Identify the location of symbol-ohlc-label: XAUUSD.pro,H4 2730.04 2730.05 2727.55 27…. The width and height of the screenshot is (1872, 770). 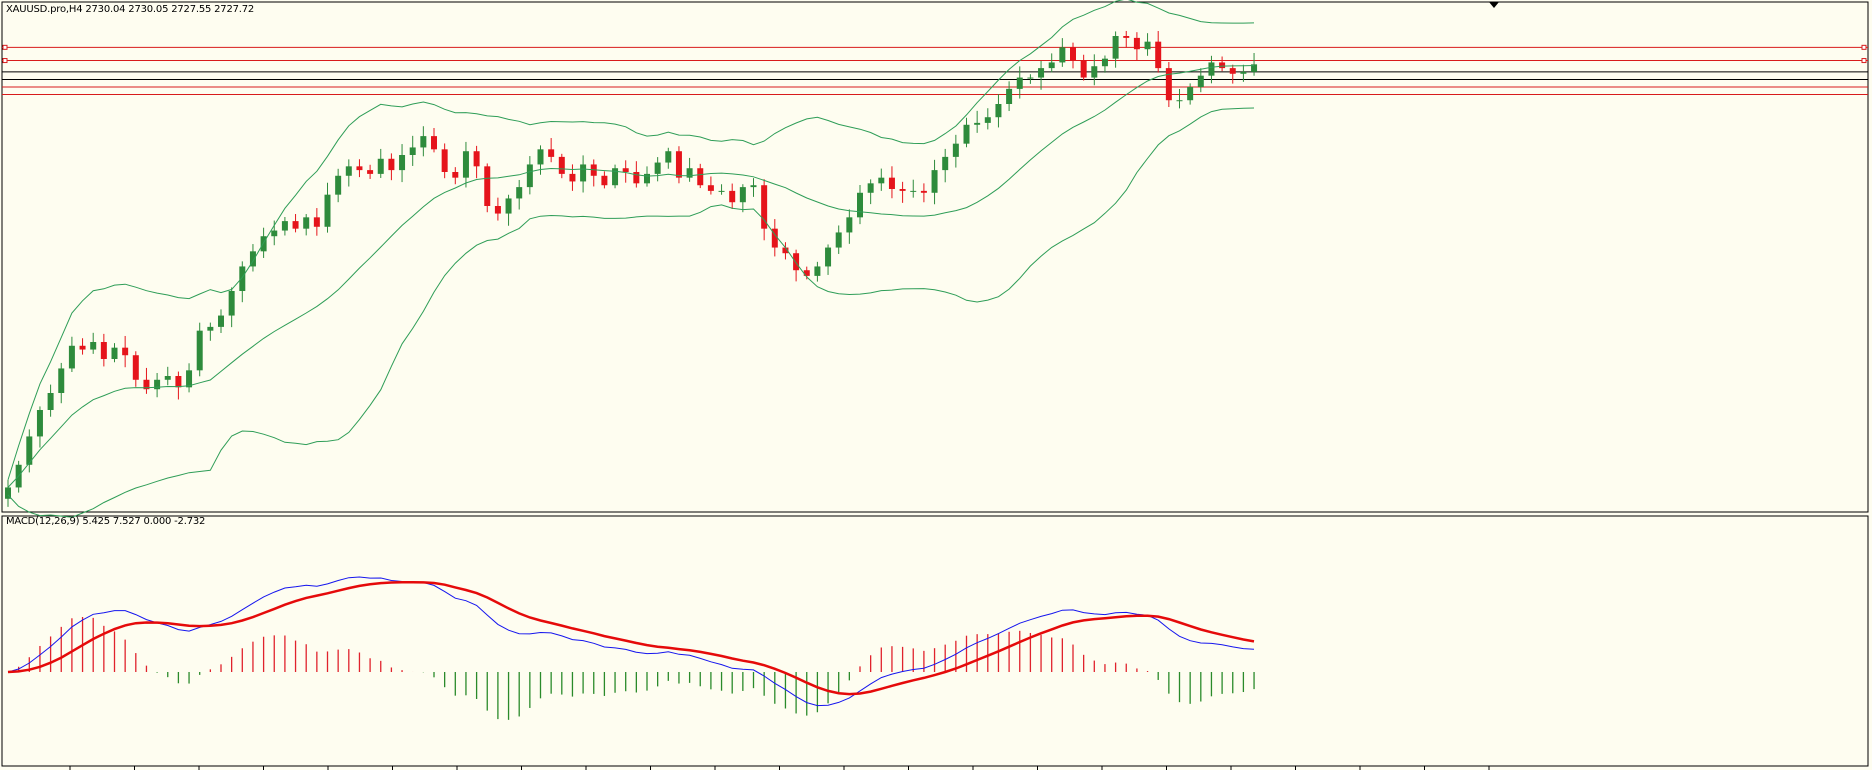
(130, 9).